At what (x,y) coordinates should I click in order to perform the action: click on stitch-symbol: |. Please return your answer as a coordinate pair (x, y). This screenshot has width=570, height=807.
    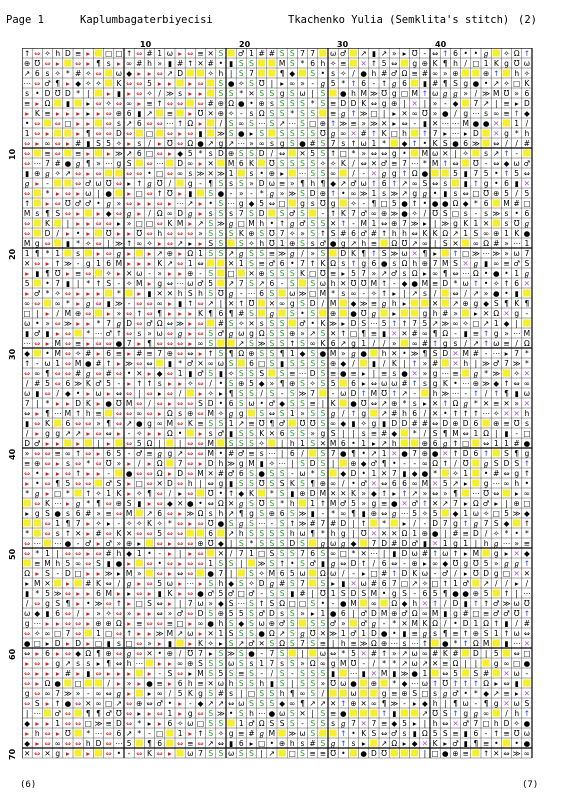
    Looking at the image, I should click on (506, 503).